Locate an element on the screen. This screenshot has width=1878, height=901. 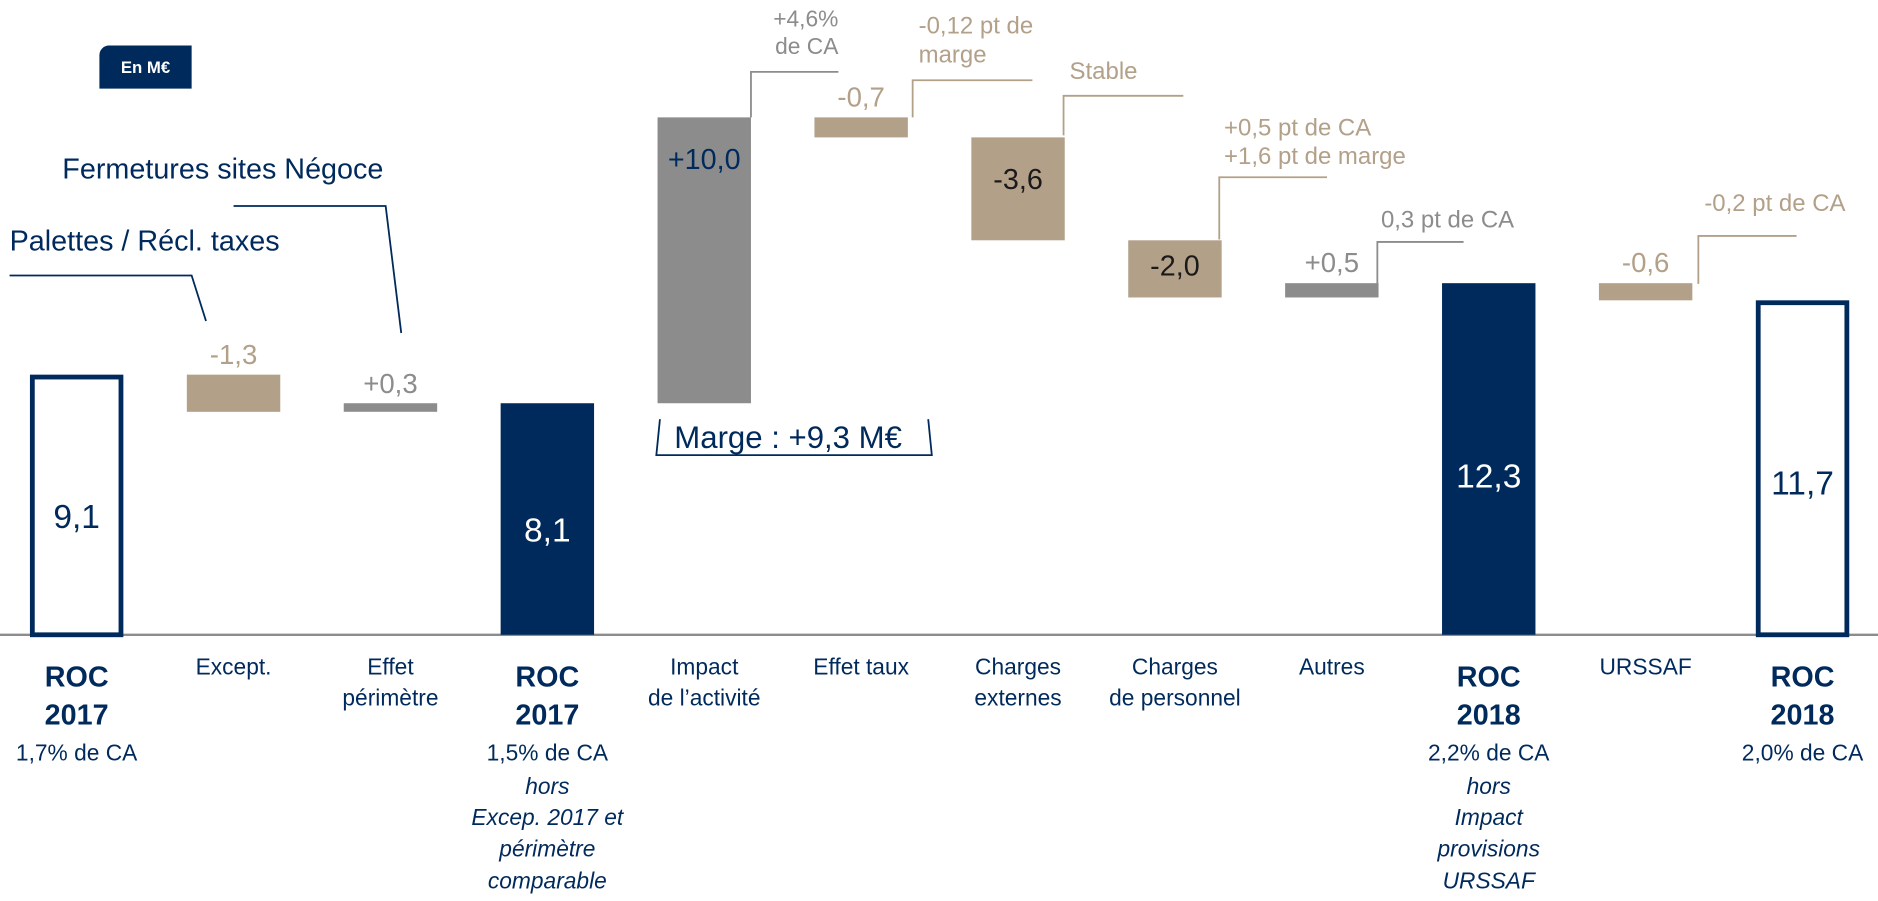
category-note-italic: hors Impact provisions URSSAF is located at coordinates (1488, 834).